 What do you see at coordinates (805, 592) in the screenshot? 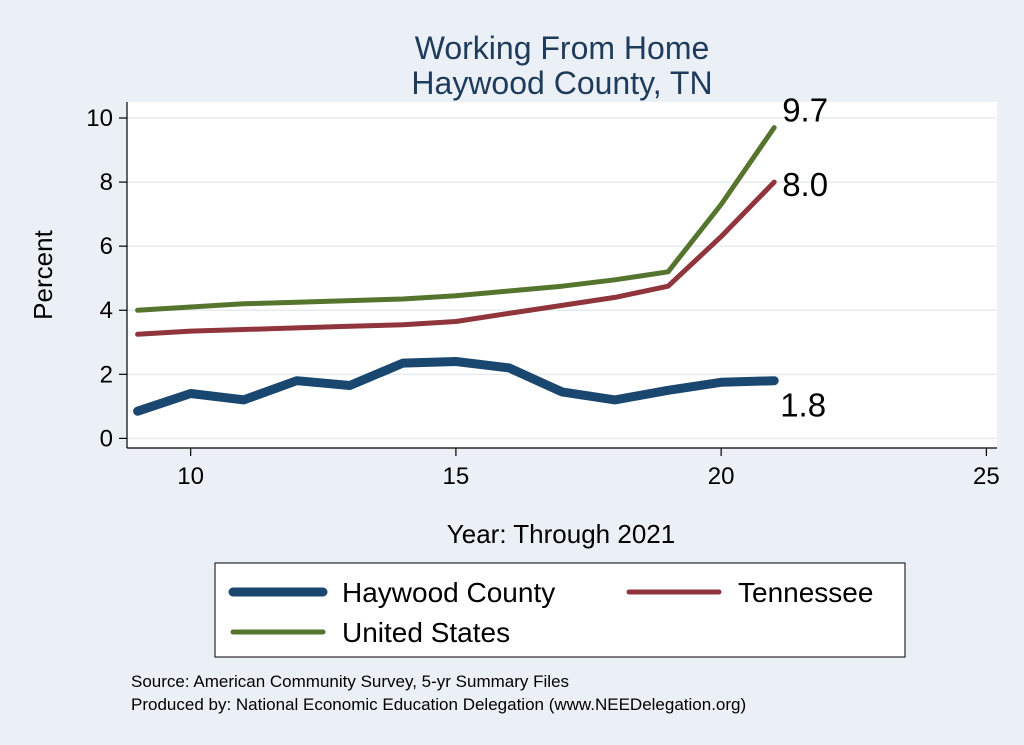
I see `legend-label: Tennessee` at bounding box center [805, 592].